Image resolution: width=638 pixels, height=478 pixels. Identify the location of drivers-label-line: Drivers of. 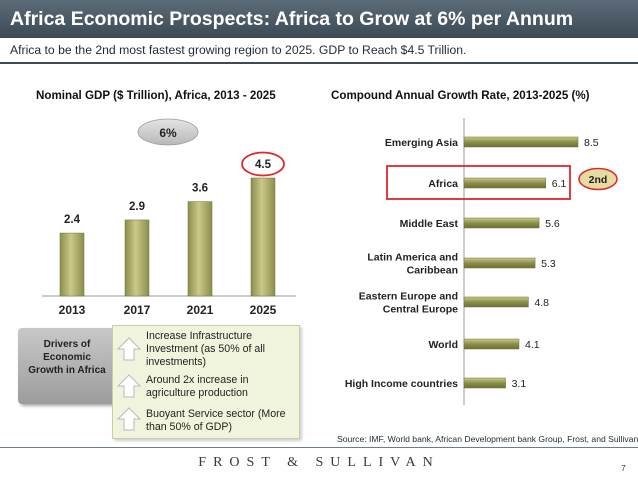
(67, 344).